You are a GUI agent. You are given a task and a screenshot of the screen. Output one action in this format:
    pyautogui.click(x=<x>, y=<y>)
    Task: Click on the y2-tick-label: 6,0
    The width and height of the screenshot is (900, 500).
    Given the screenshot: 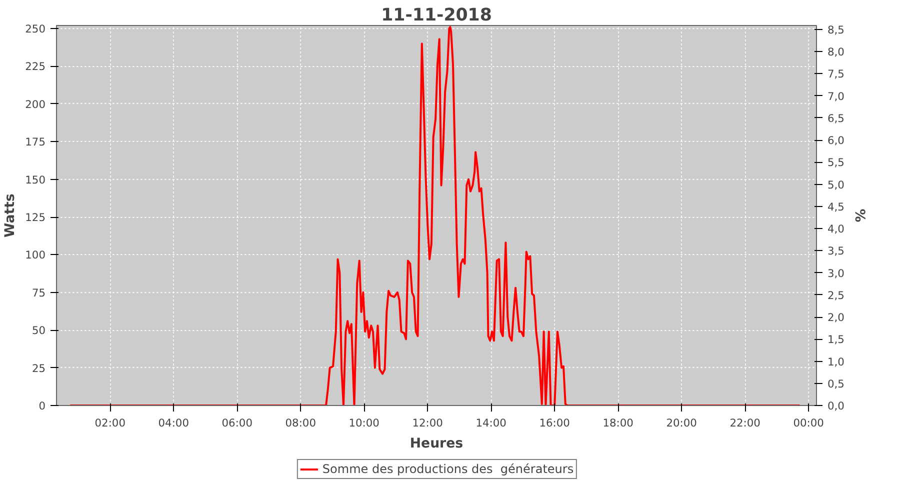 What is the action you would take?
    pyautogui.click(x=836, y=141)
    